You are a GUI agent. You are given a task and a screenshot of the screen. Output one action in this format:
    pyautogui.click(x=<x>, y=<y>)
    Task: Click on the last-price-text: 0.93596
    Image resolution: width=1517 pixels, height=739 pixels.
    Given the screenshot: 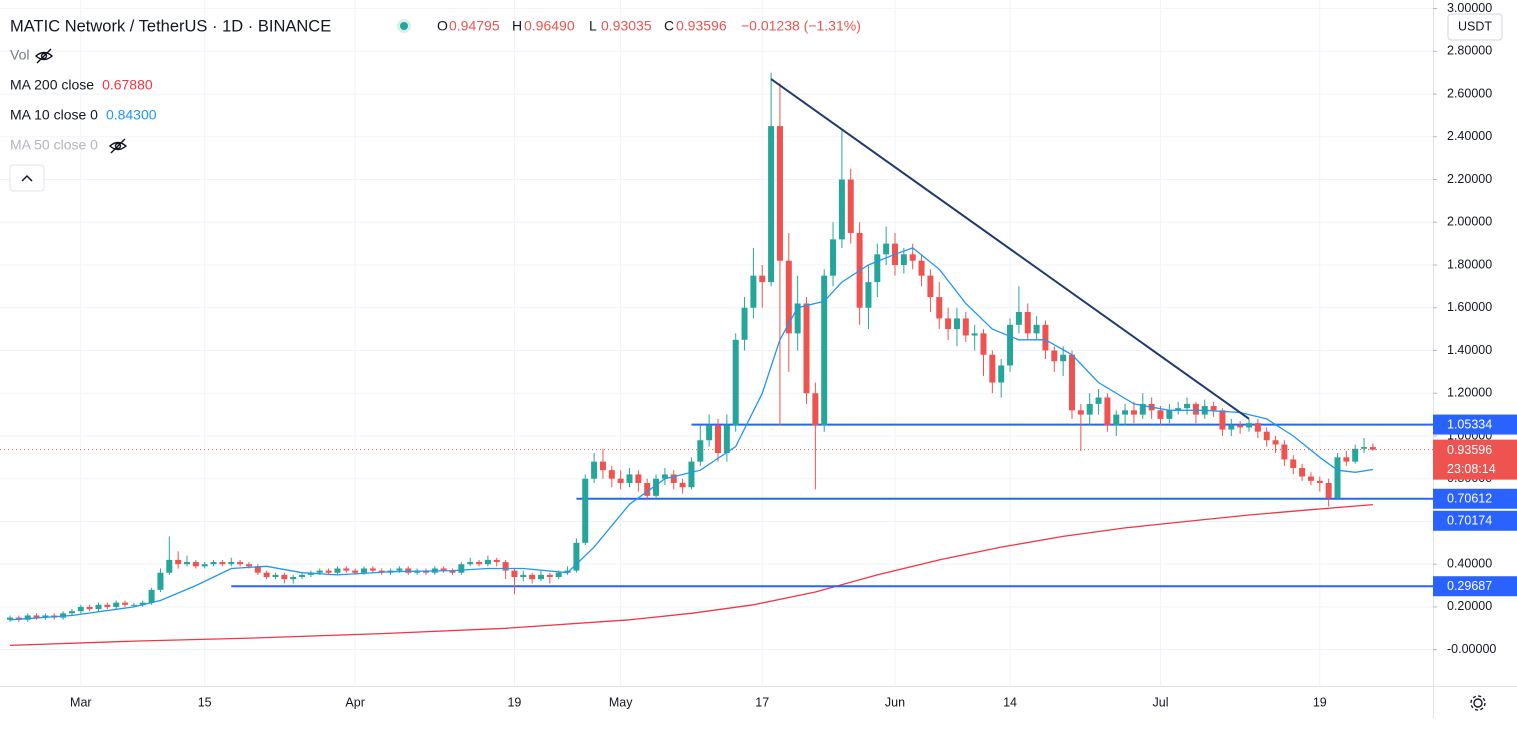 What is the action you would take?
    pyautogui.click(x=1469, y=450)
    